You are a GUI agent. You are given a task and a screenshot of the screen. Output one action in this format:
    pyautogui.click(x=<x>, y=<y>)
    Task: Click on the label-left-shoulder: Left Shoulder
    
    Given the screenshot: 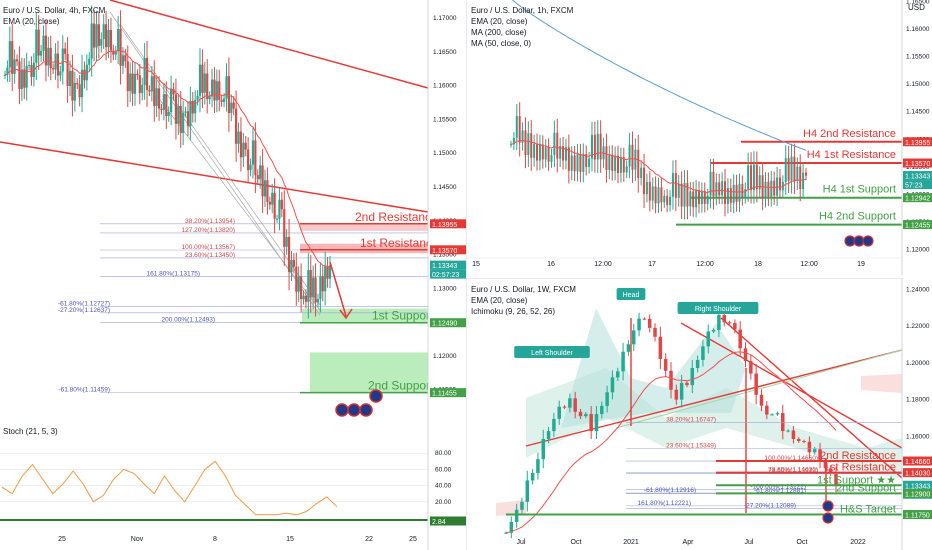 What is the action you would take?
    pyautogui.click(x=552, y=353)
    